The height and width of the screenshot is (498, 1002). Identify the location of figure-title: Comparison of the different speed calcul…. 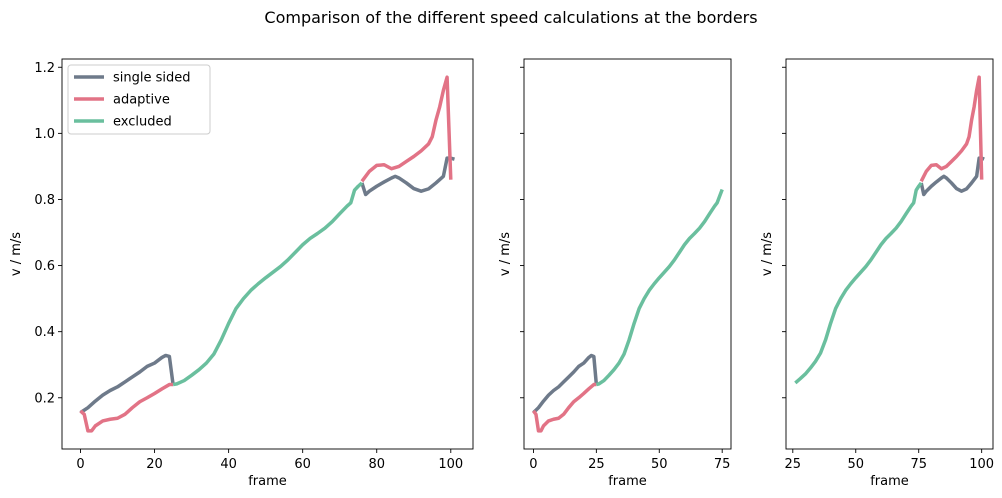
(510, 17).